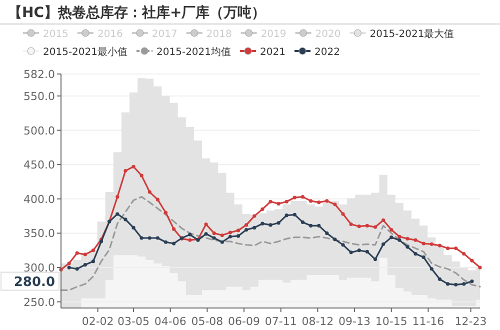 The image size is (500, 330). Describe the element at coordinates (39, 199) in the screenshot. I see `y-tick-label: 400.0` at that location.